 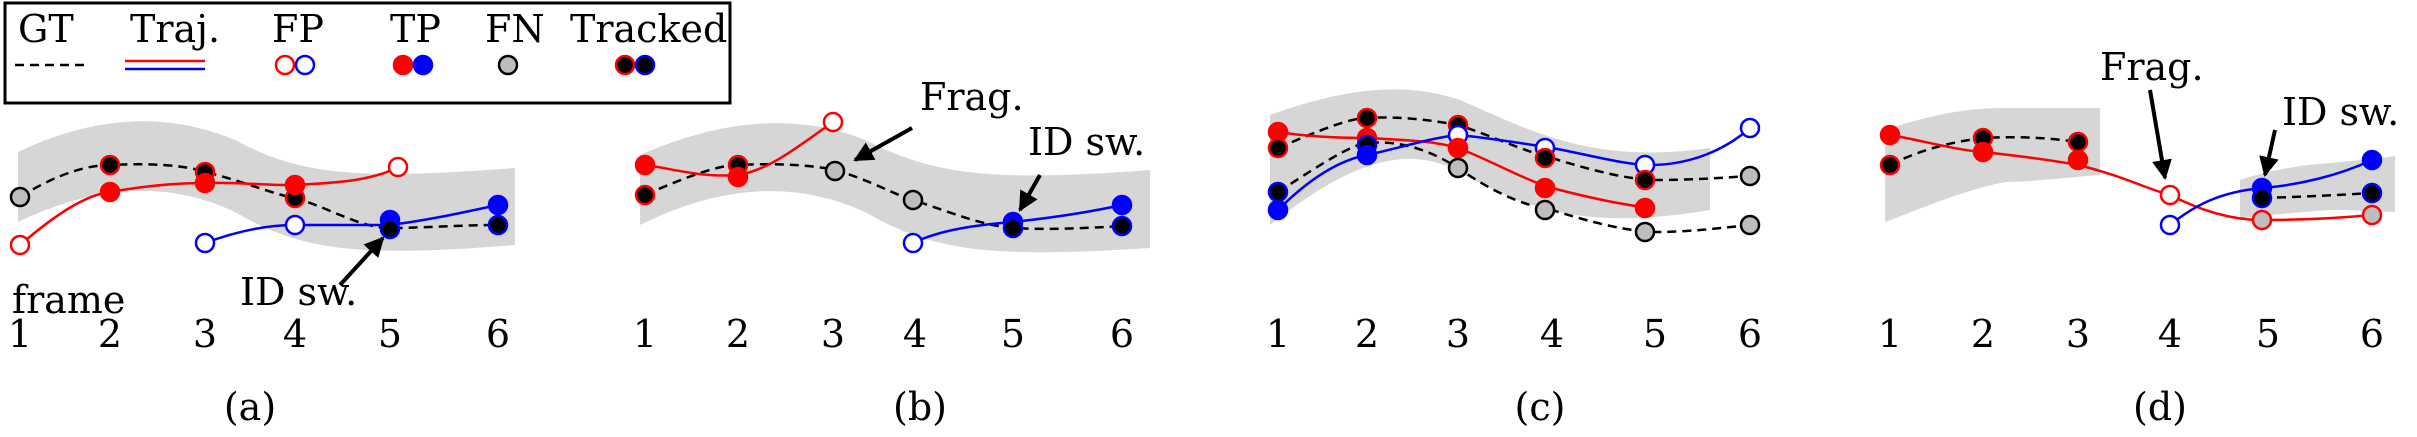 What do you see at coordinates (403, 65) in the screenshot?
I see `legend-tp-red-marker` at bounding box center [403, 65].